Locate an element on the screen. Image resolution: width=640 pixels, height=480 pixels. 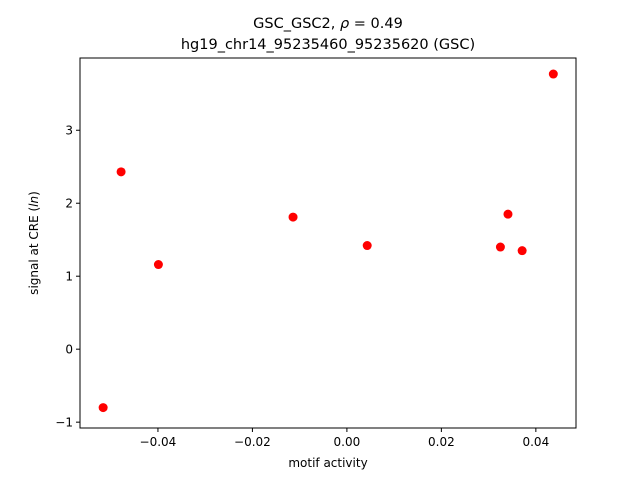
x-tick-label-2: −0.02 is located at coordinates (252, 442).